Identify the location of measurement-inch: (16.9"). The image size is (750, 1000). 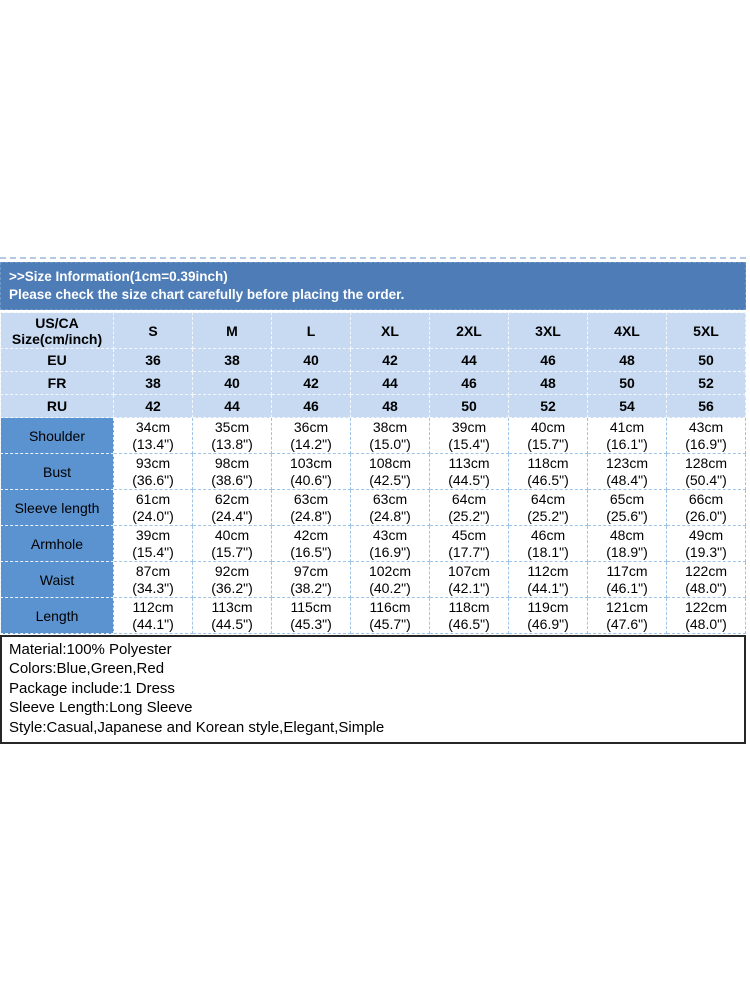
(390, 551).